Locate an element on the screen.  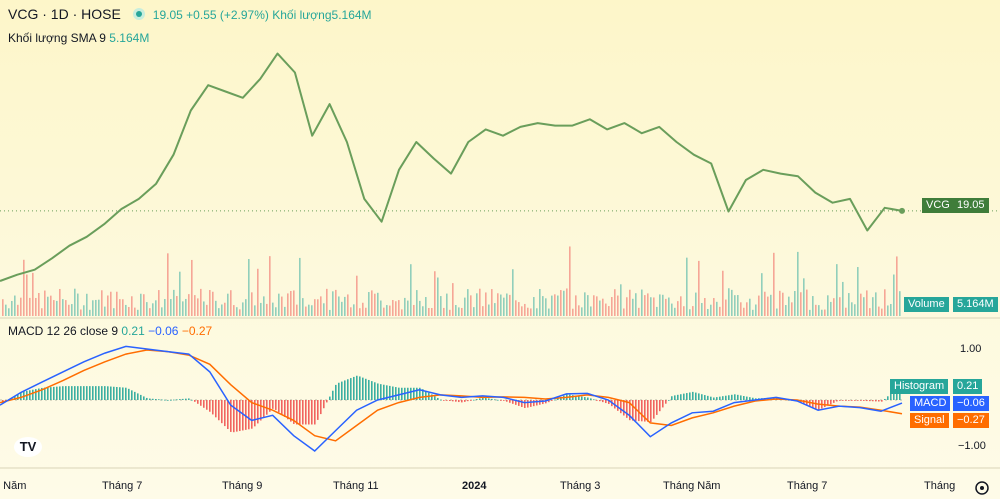
symbol-title: VCG · 1D · HOSE is located at coordinates (64, 14).